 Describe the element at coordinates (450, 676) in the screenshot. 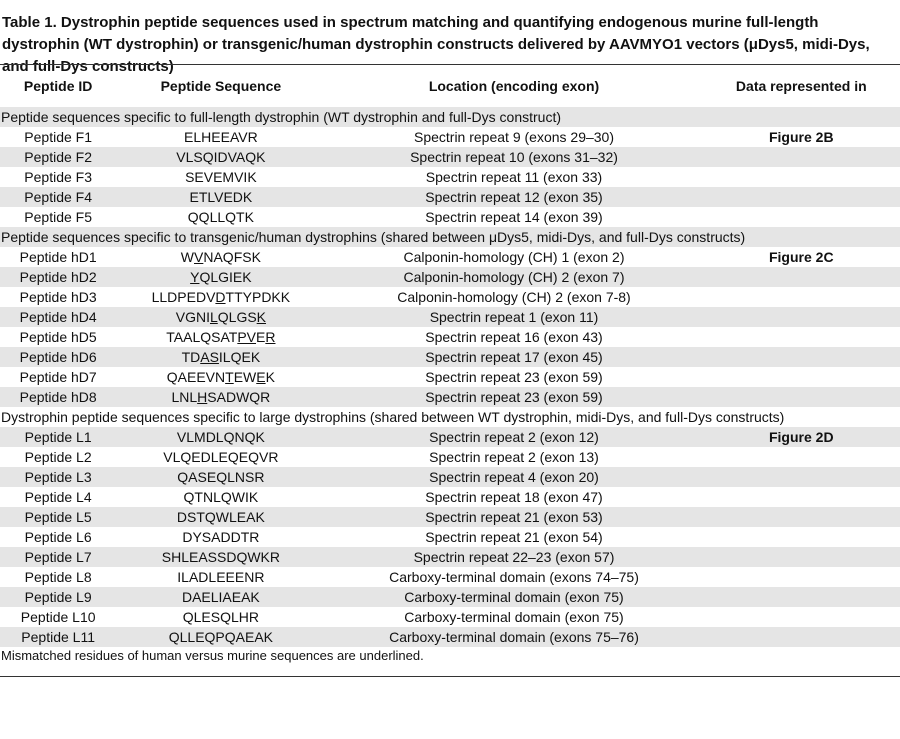

I see `bottom-rule` at that location.